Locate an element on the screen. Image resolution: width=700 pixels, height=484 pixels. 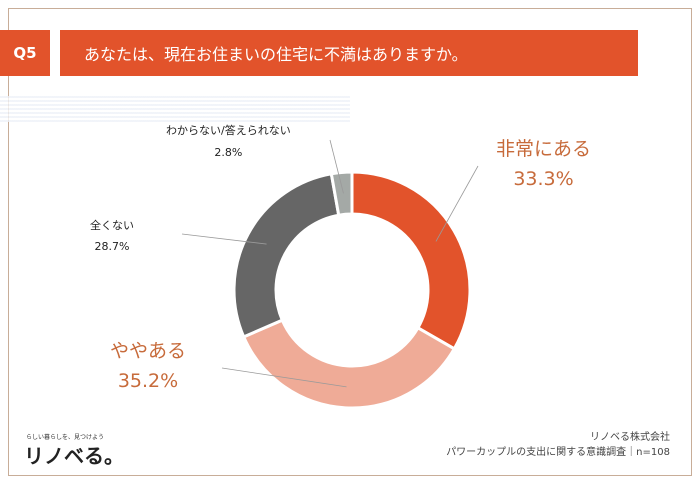
label-not-at-all: 全くない 28.7% is located at coordinates (112, 237).